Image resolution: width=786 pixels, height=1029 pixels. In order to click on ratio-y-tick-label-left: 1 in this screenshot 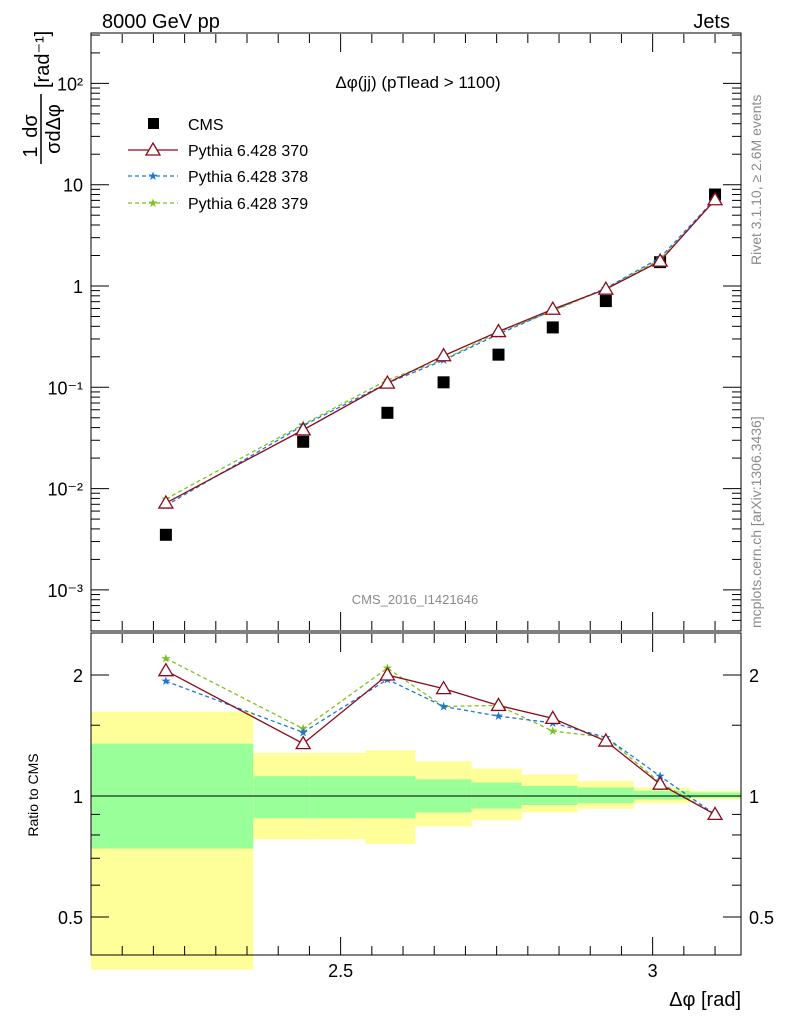, I will do `click(78, 797)`.